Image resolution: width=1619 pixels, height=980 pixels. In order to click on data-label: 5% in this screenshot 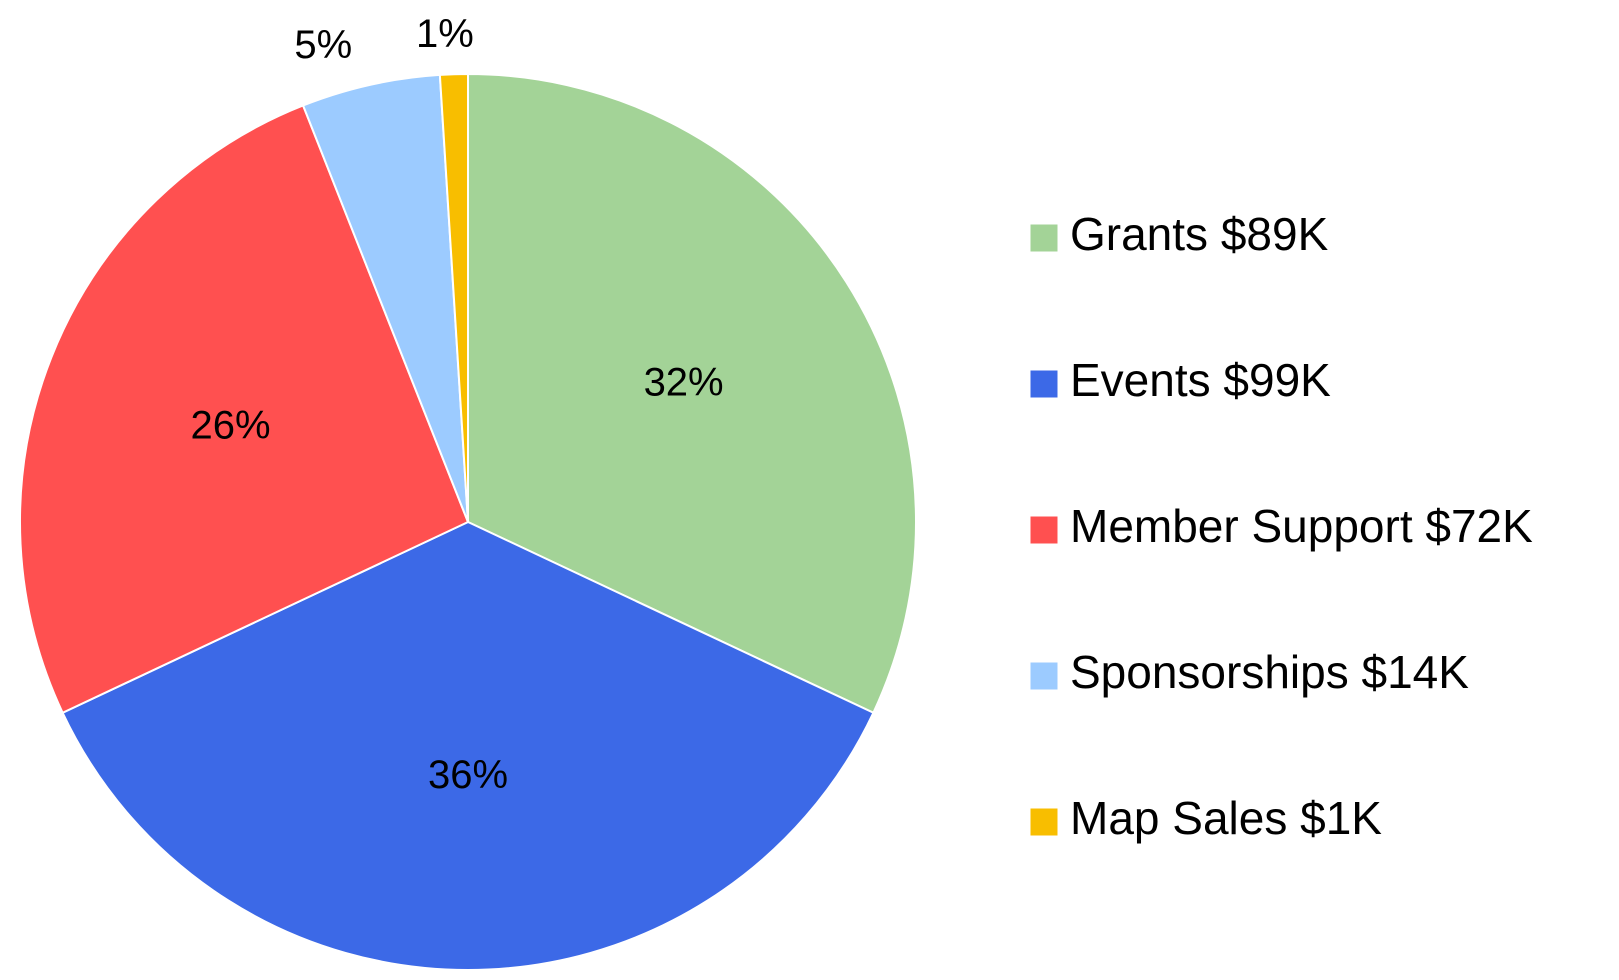, I will do `click(323, 45)`.